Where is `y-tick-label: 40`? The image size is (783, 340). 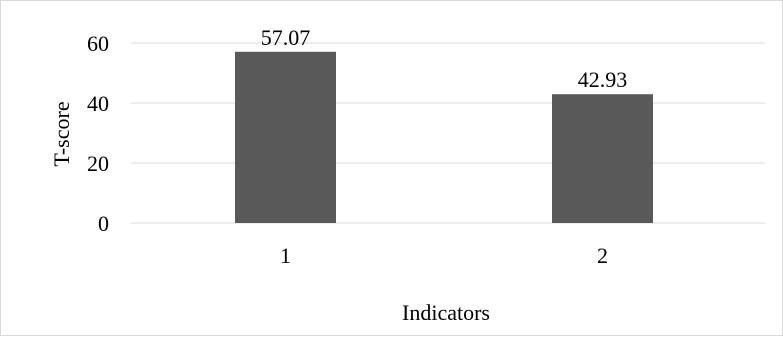 y-tick-label: 40 is located at coordinates (98, 103).